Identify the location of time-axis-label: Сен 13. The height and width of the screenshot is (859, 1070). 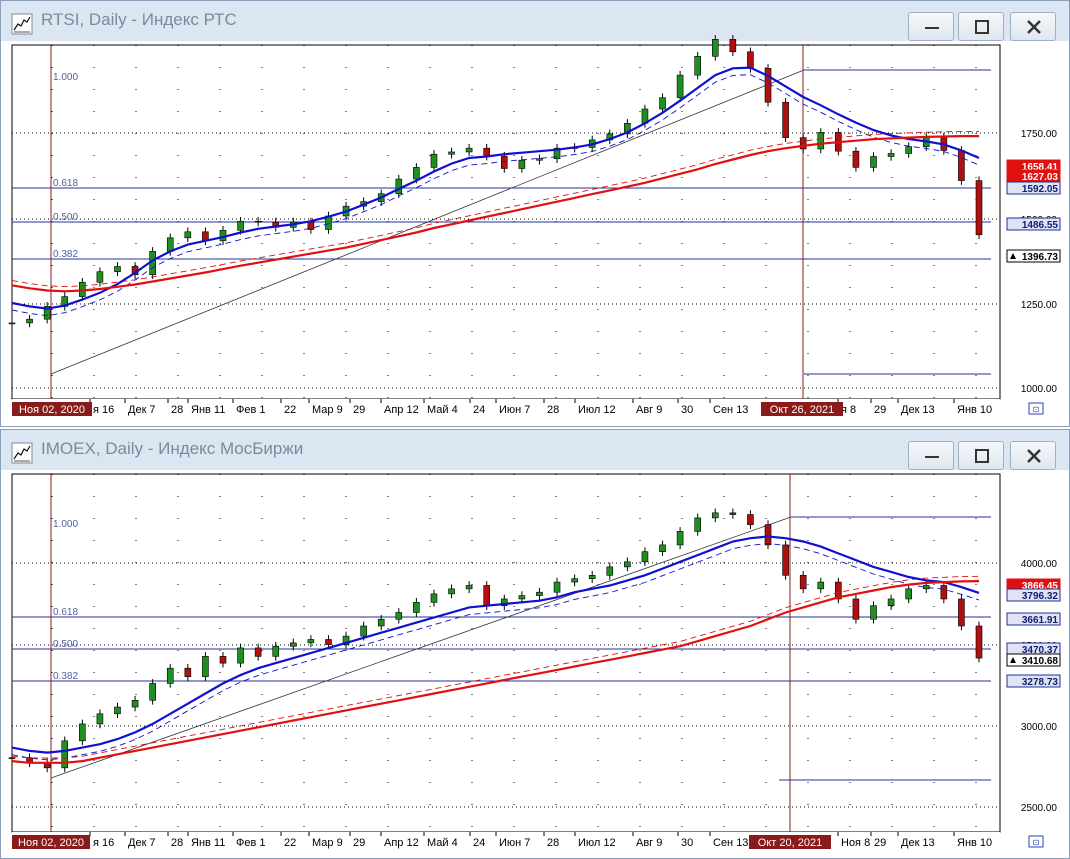
(730, 843).